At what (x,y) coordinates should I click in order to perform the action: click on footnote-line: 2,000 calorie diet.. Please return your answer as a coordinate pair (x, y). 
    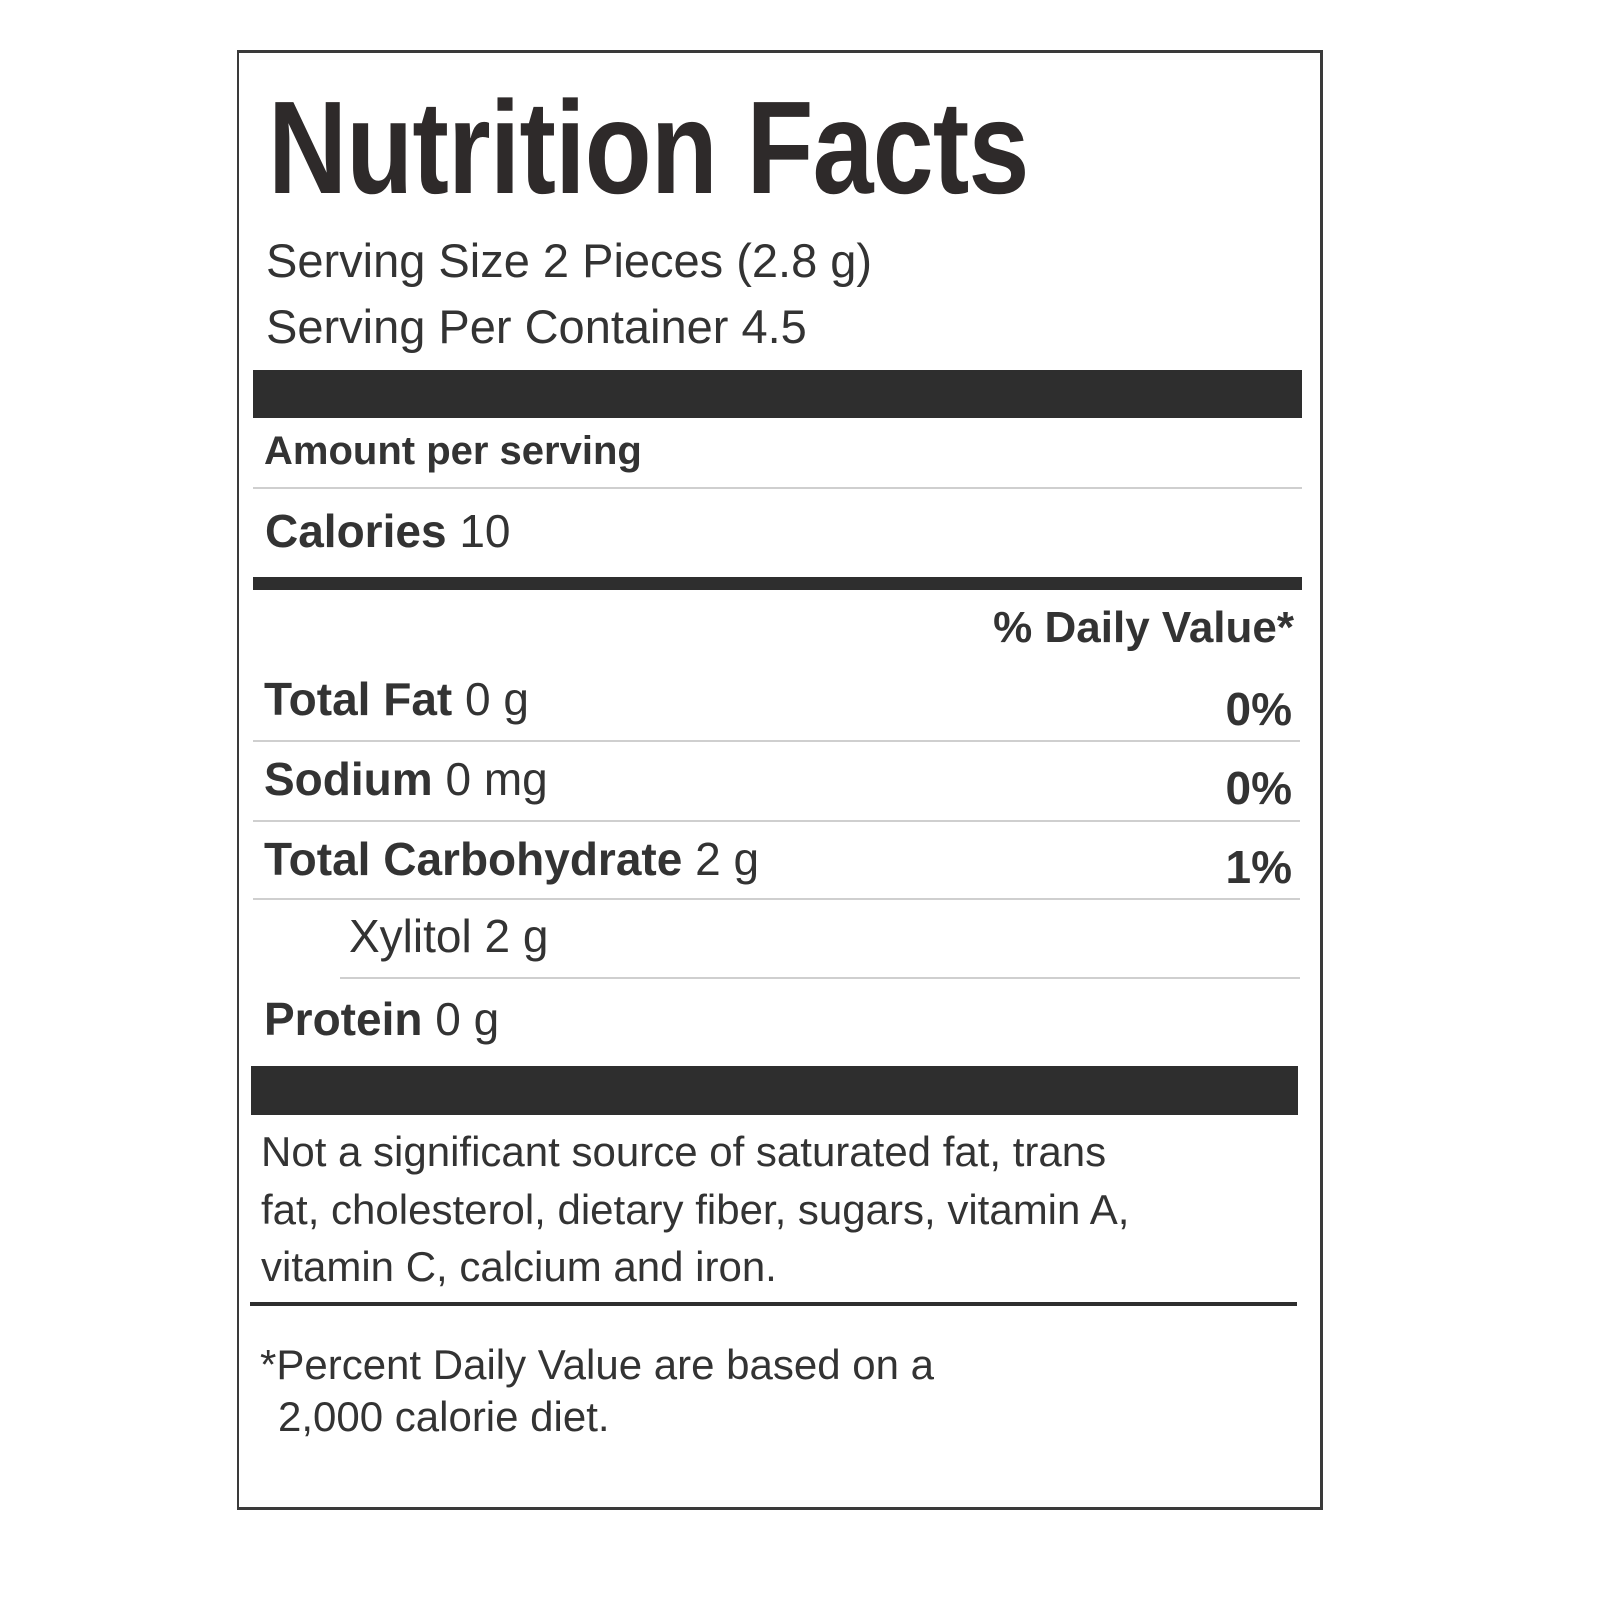
    Looking at the image, I should click on (444, 1416).